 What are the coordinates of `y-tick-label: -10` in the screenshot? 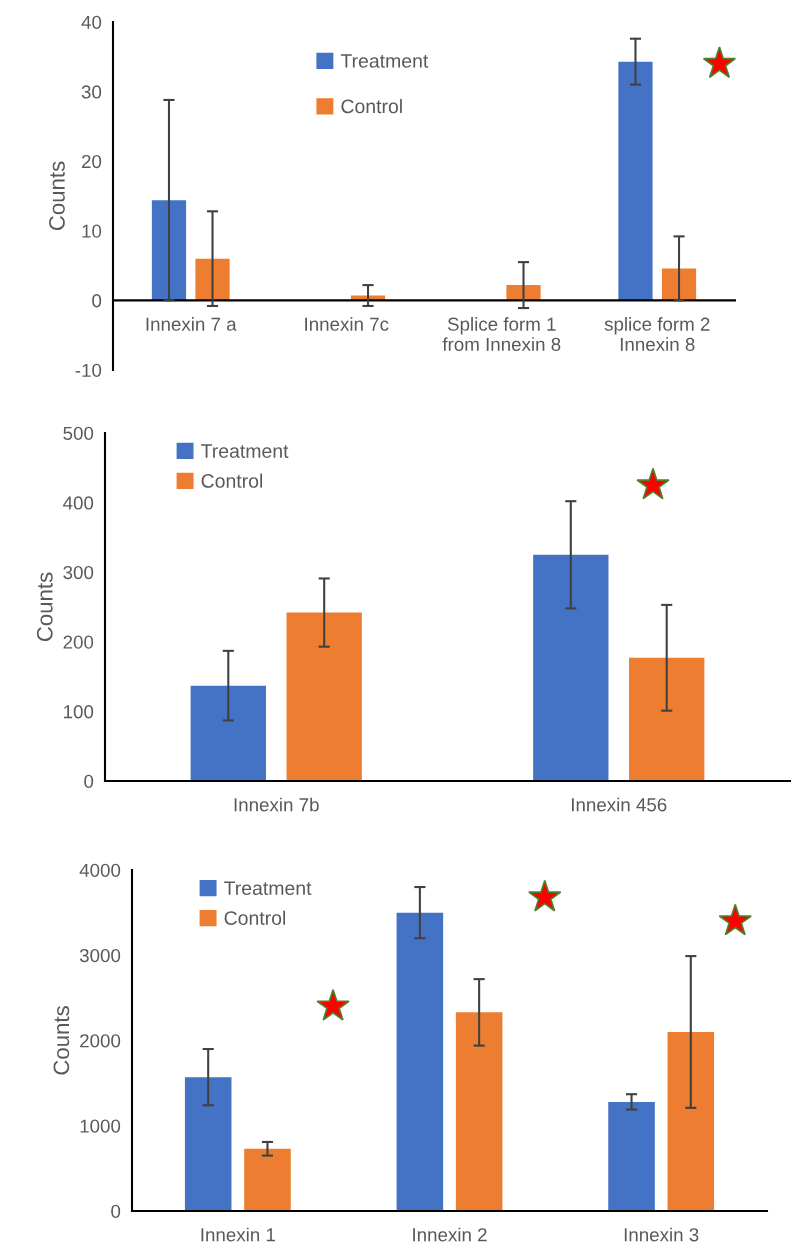 It's located at (88, 370).